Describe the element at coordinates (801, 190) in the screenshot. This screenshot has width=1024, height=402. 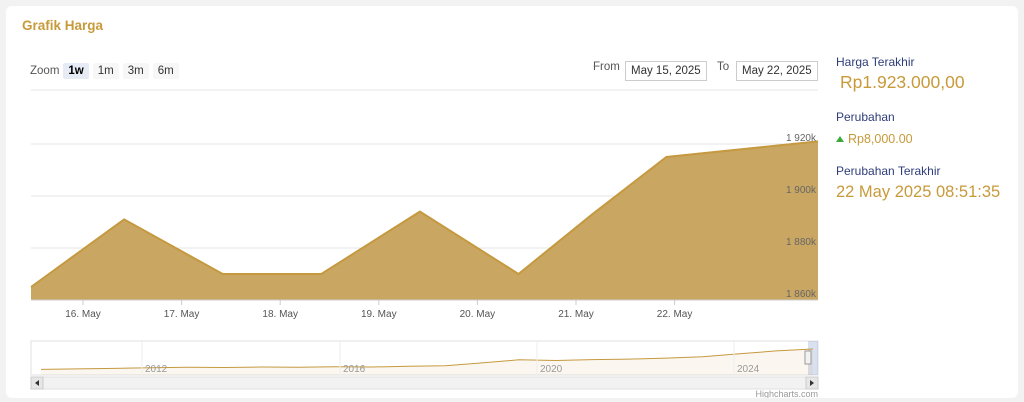
I see `y-tick-label: 1 900k` at that location.